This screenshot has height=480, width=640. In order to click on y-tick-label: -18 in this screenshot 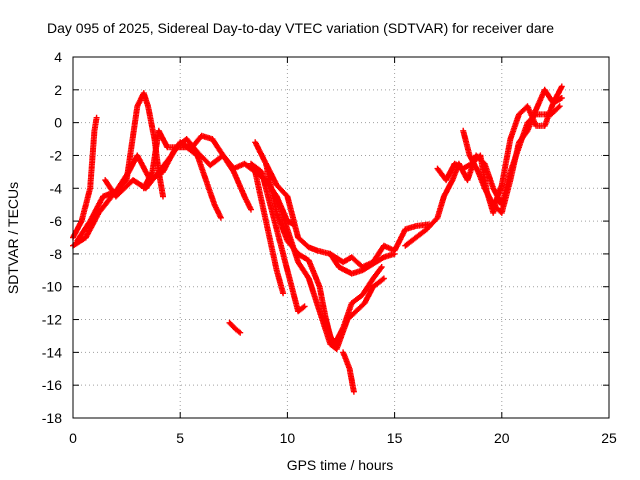, I will do `click(52, 418)`.